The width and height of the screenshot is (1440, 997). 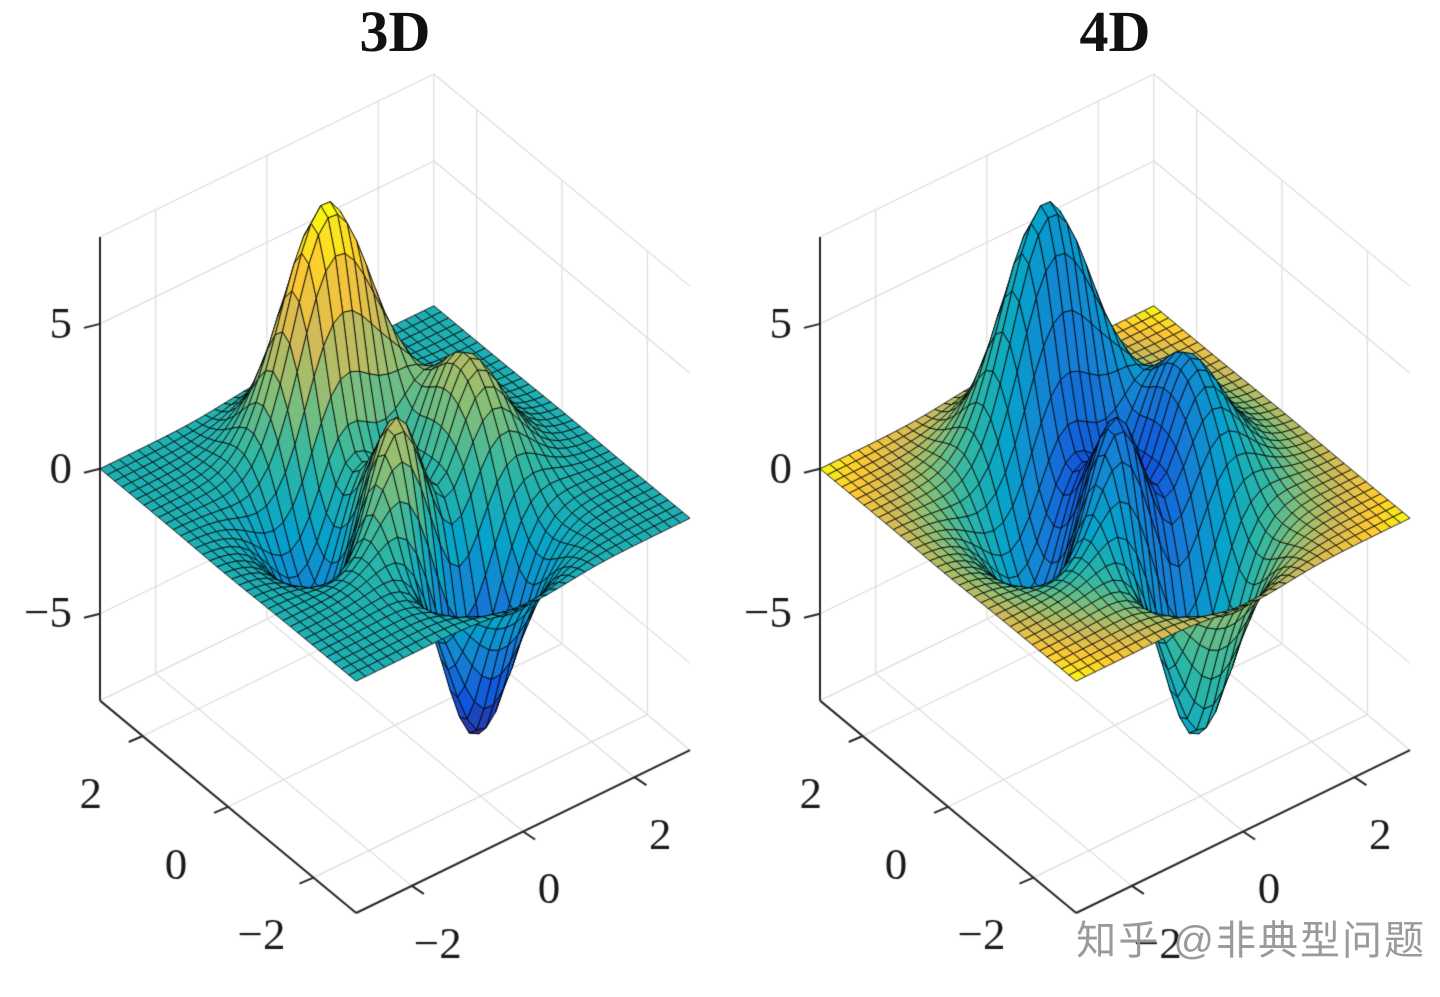 I want to click on plot-title-3d: 3D, so click(x=395, y=32).